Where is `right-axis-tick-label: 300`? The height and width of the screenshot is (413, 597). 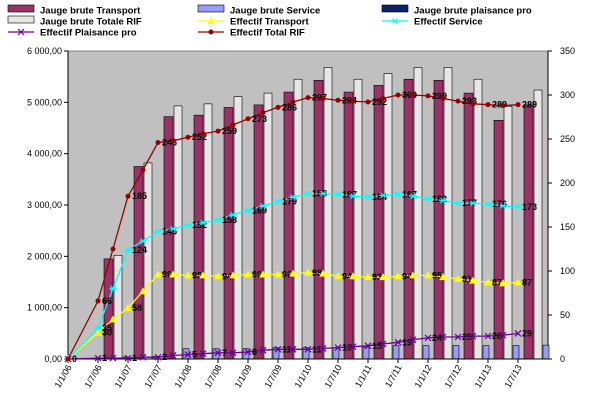 right-axis-tick-label: 300 is located at coordinates (567, 95).